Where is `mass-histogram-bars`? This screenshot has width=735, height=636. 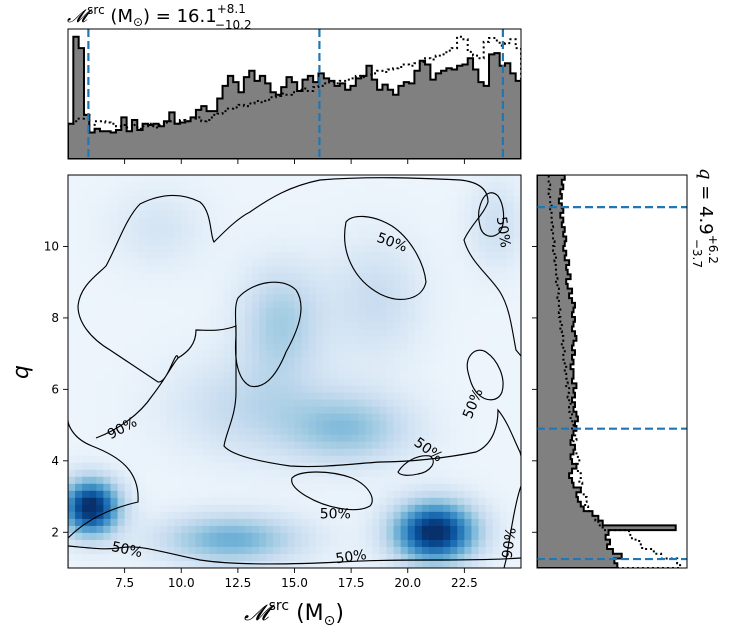
mass-histogram-bars is located at coordinates (294, 97).